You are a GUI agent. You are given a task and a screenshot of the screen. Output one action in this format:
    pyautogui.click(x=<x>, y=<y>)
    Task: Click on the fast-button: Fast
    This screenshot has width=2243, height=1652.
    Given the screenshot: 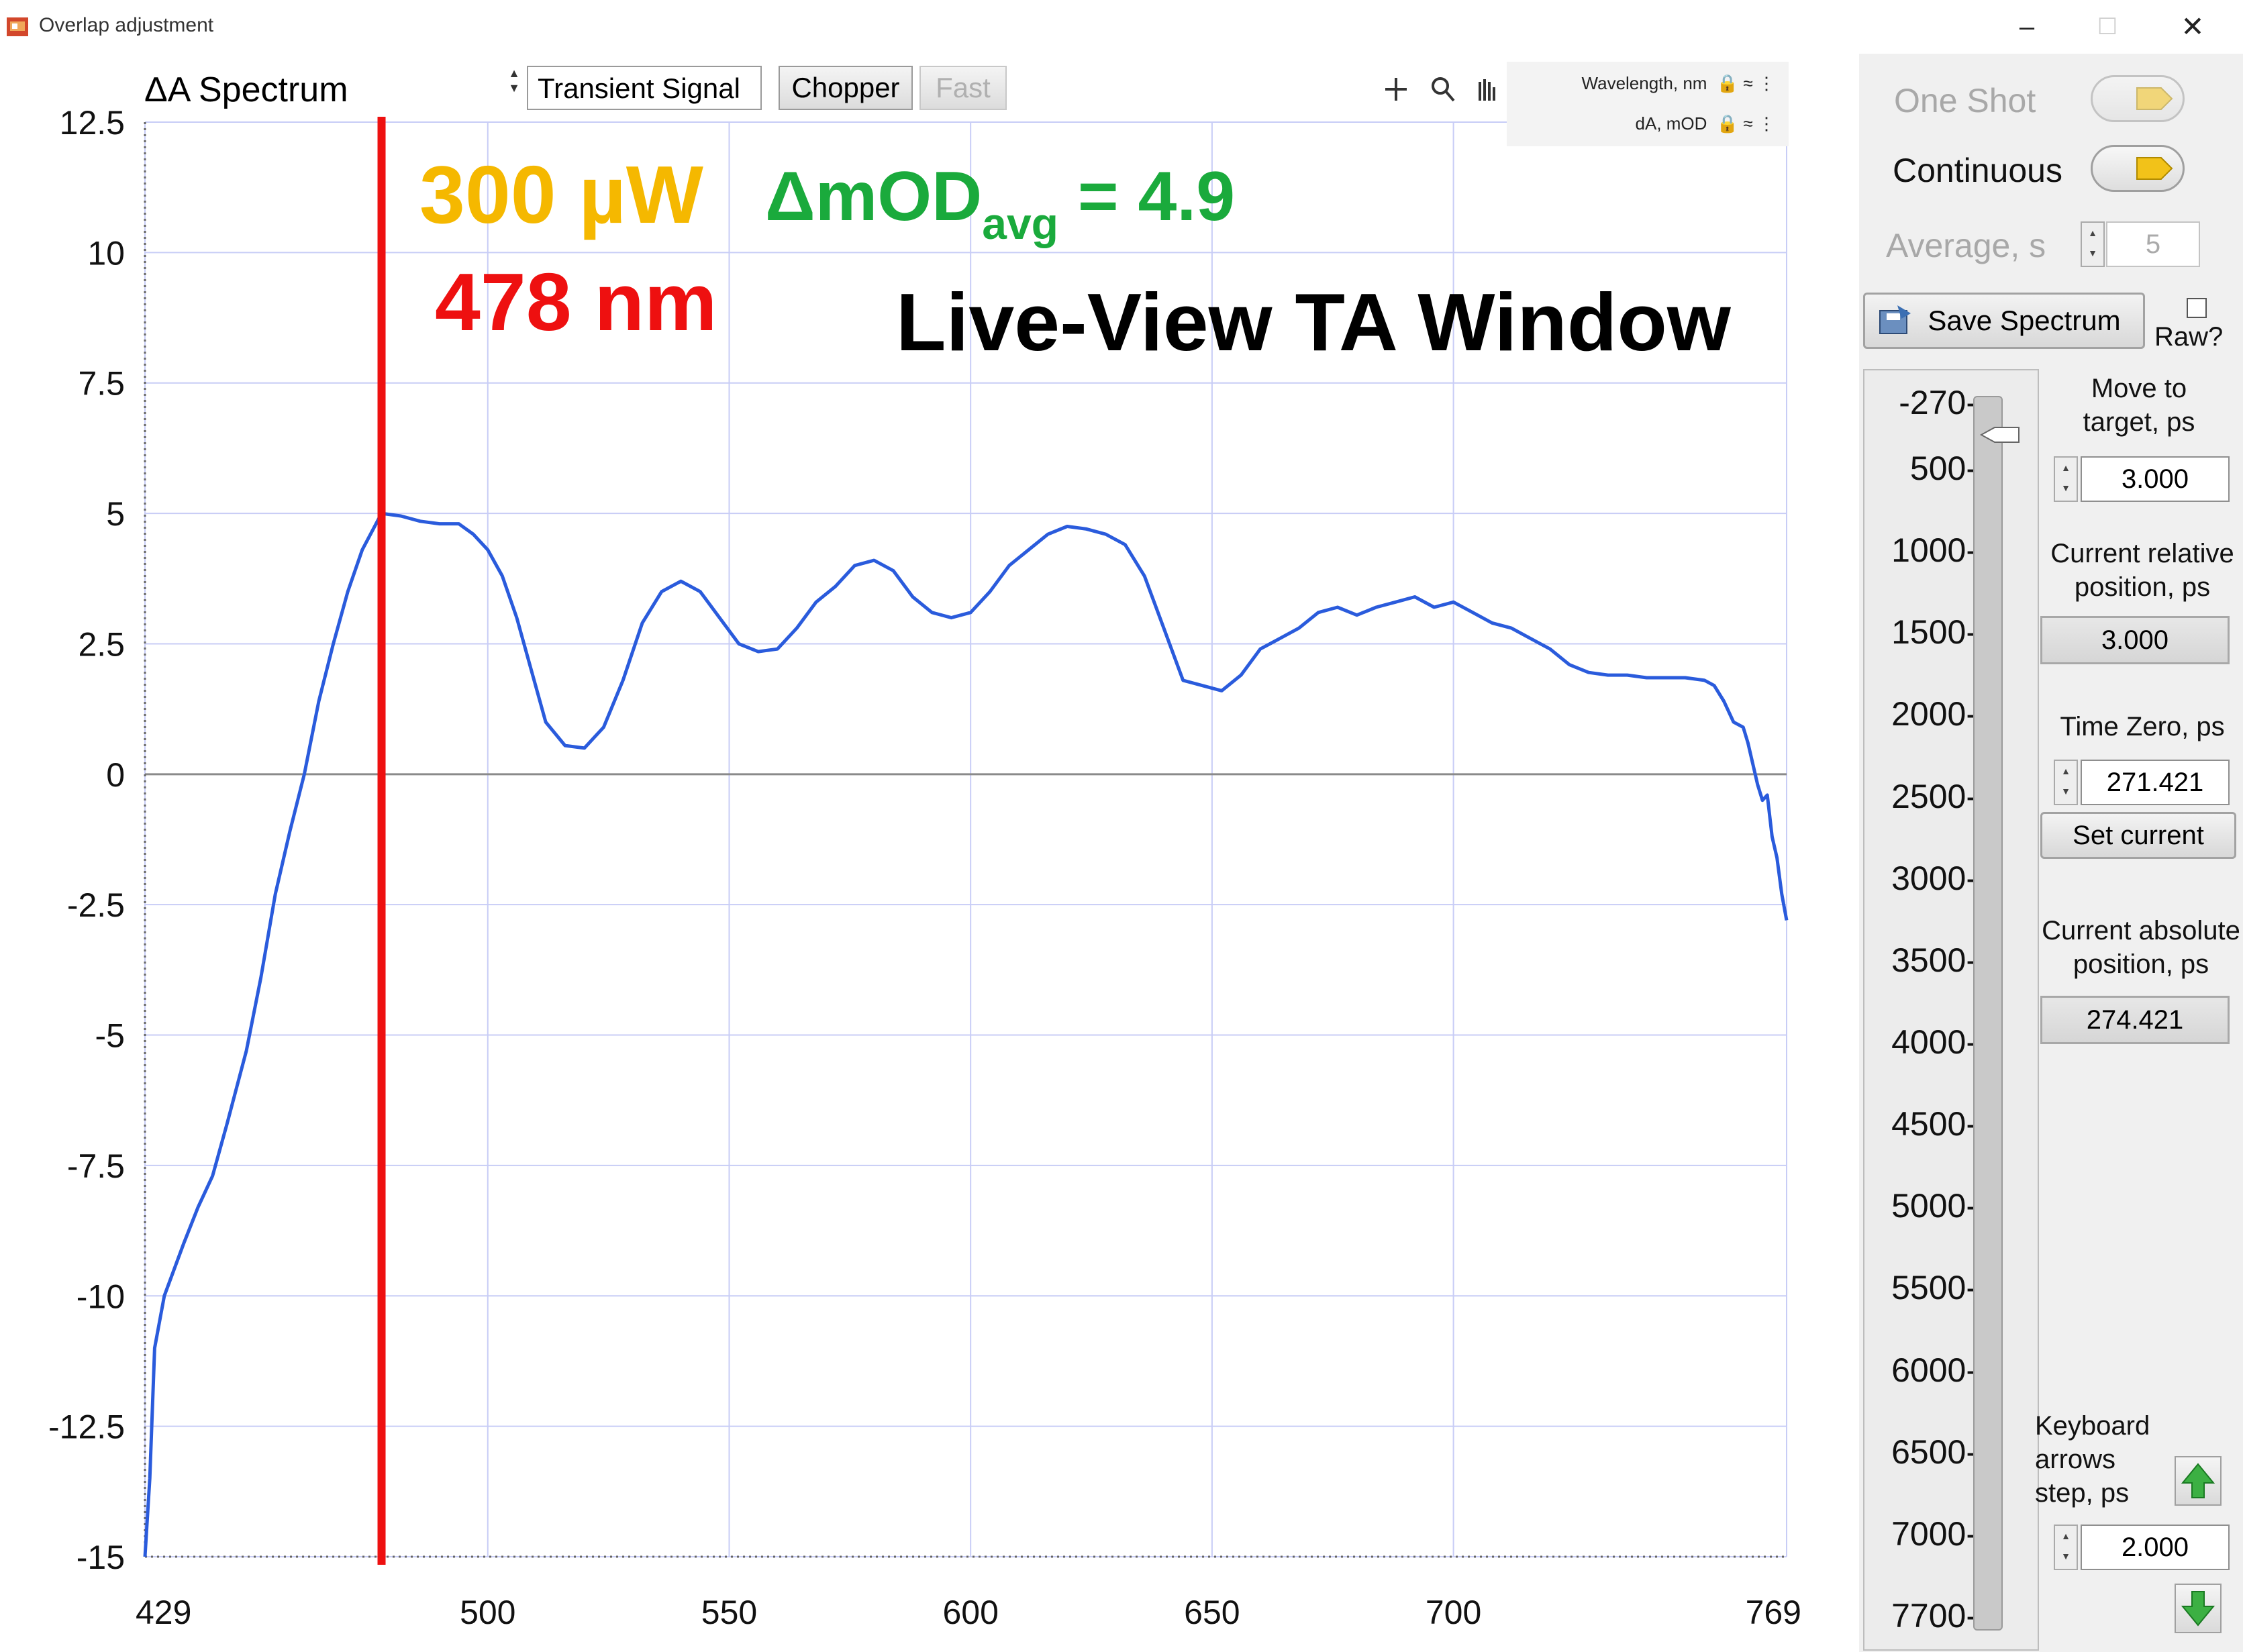 What is the action you would take?
    pyautogui.click(x=963, y=88)
    